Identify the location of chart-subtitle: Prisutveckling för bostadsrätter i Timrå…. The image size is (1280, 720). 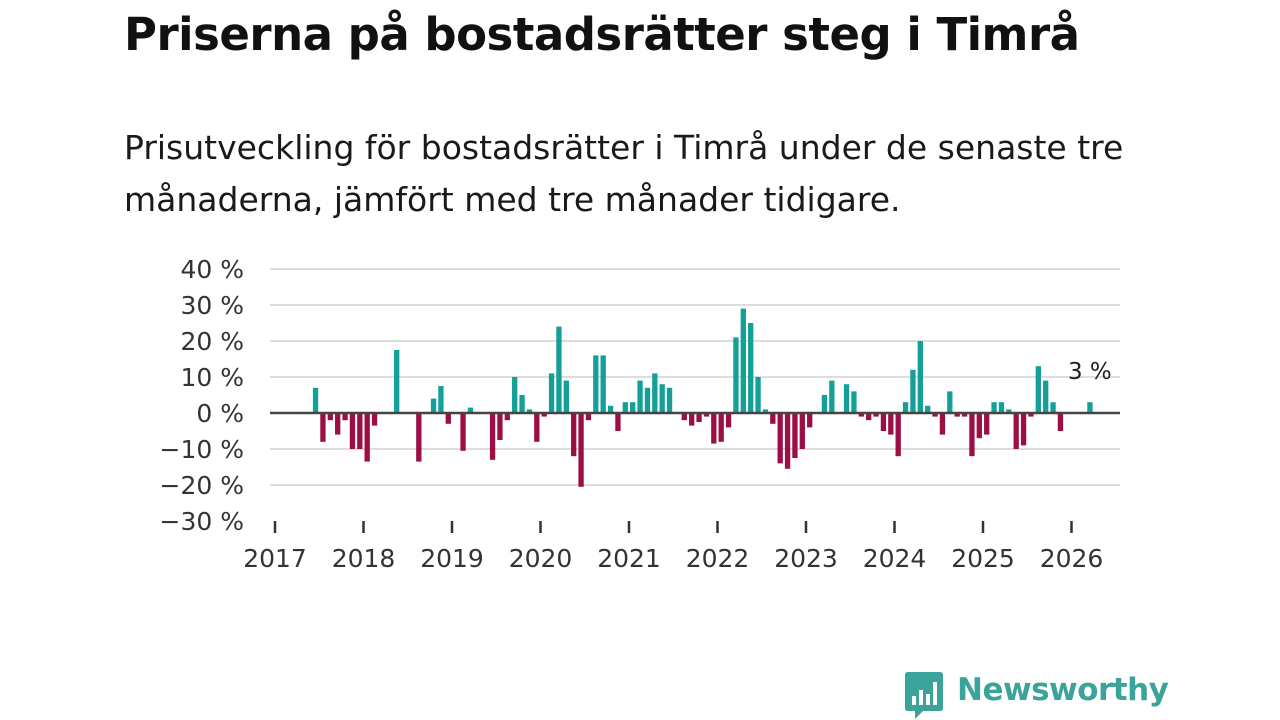
(624, 173).